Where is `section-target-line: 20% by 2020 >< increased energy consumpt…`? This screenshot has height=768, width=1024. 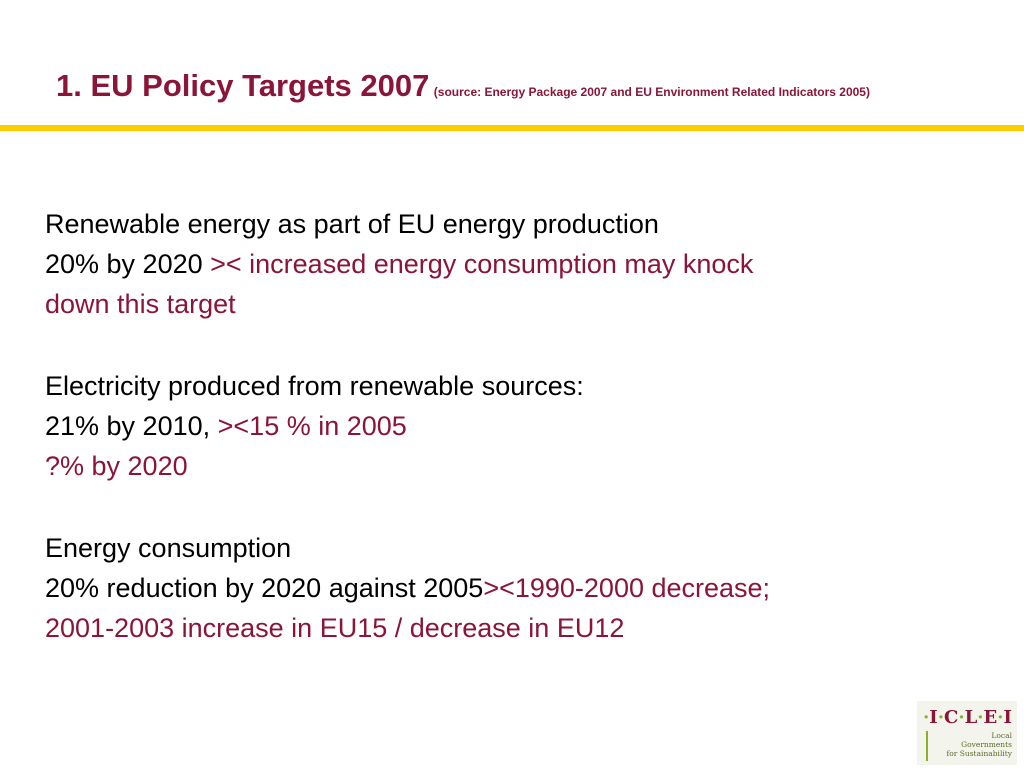
section-target-line: 20% by 2020 >< increased energy consumpt… is located at coordinates (525, 264).